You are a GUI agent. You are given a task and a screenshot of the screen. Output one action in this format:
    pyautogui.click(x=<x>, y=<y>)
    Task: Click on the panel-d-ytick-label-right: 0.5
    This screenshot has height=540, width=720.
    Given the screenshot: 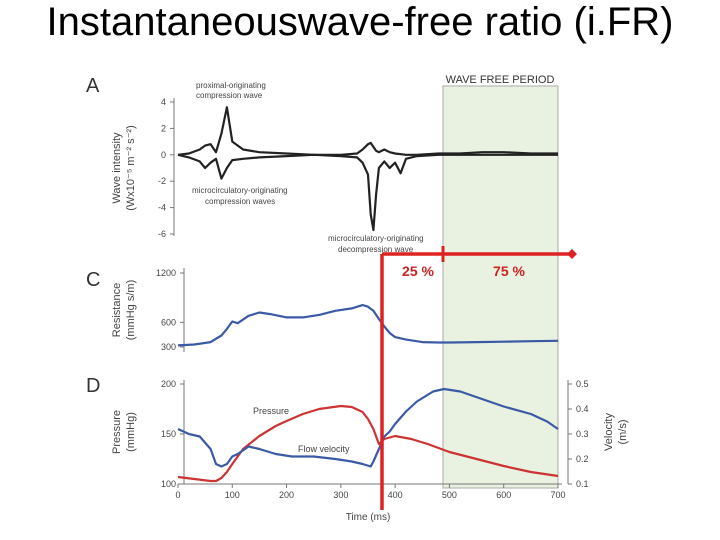 What is the action you would take?
    pyautogui.click(x=582, y=384)
    